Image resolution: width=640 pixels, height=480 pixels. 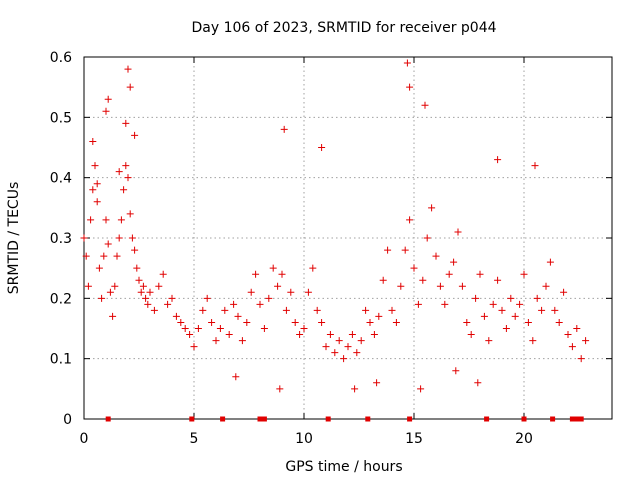 What do you see at coordinates (61, 118) in the screenshot?
I see `y-tick-label: 0.5` at bounding box center [61, 118].